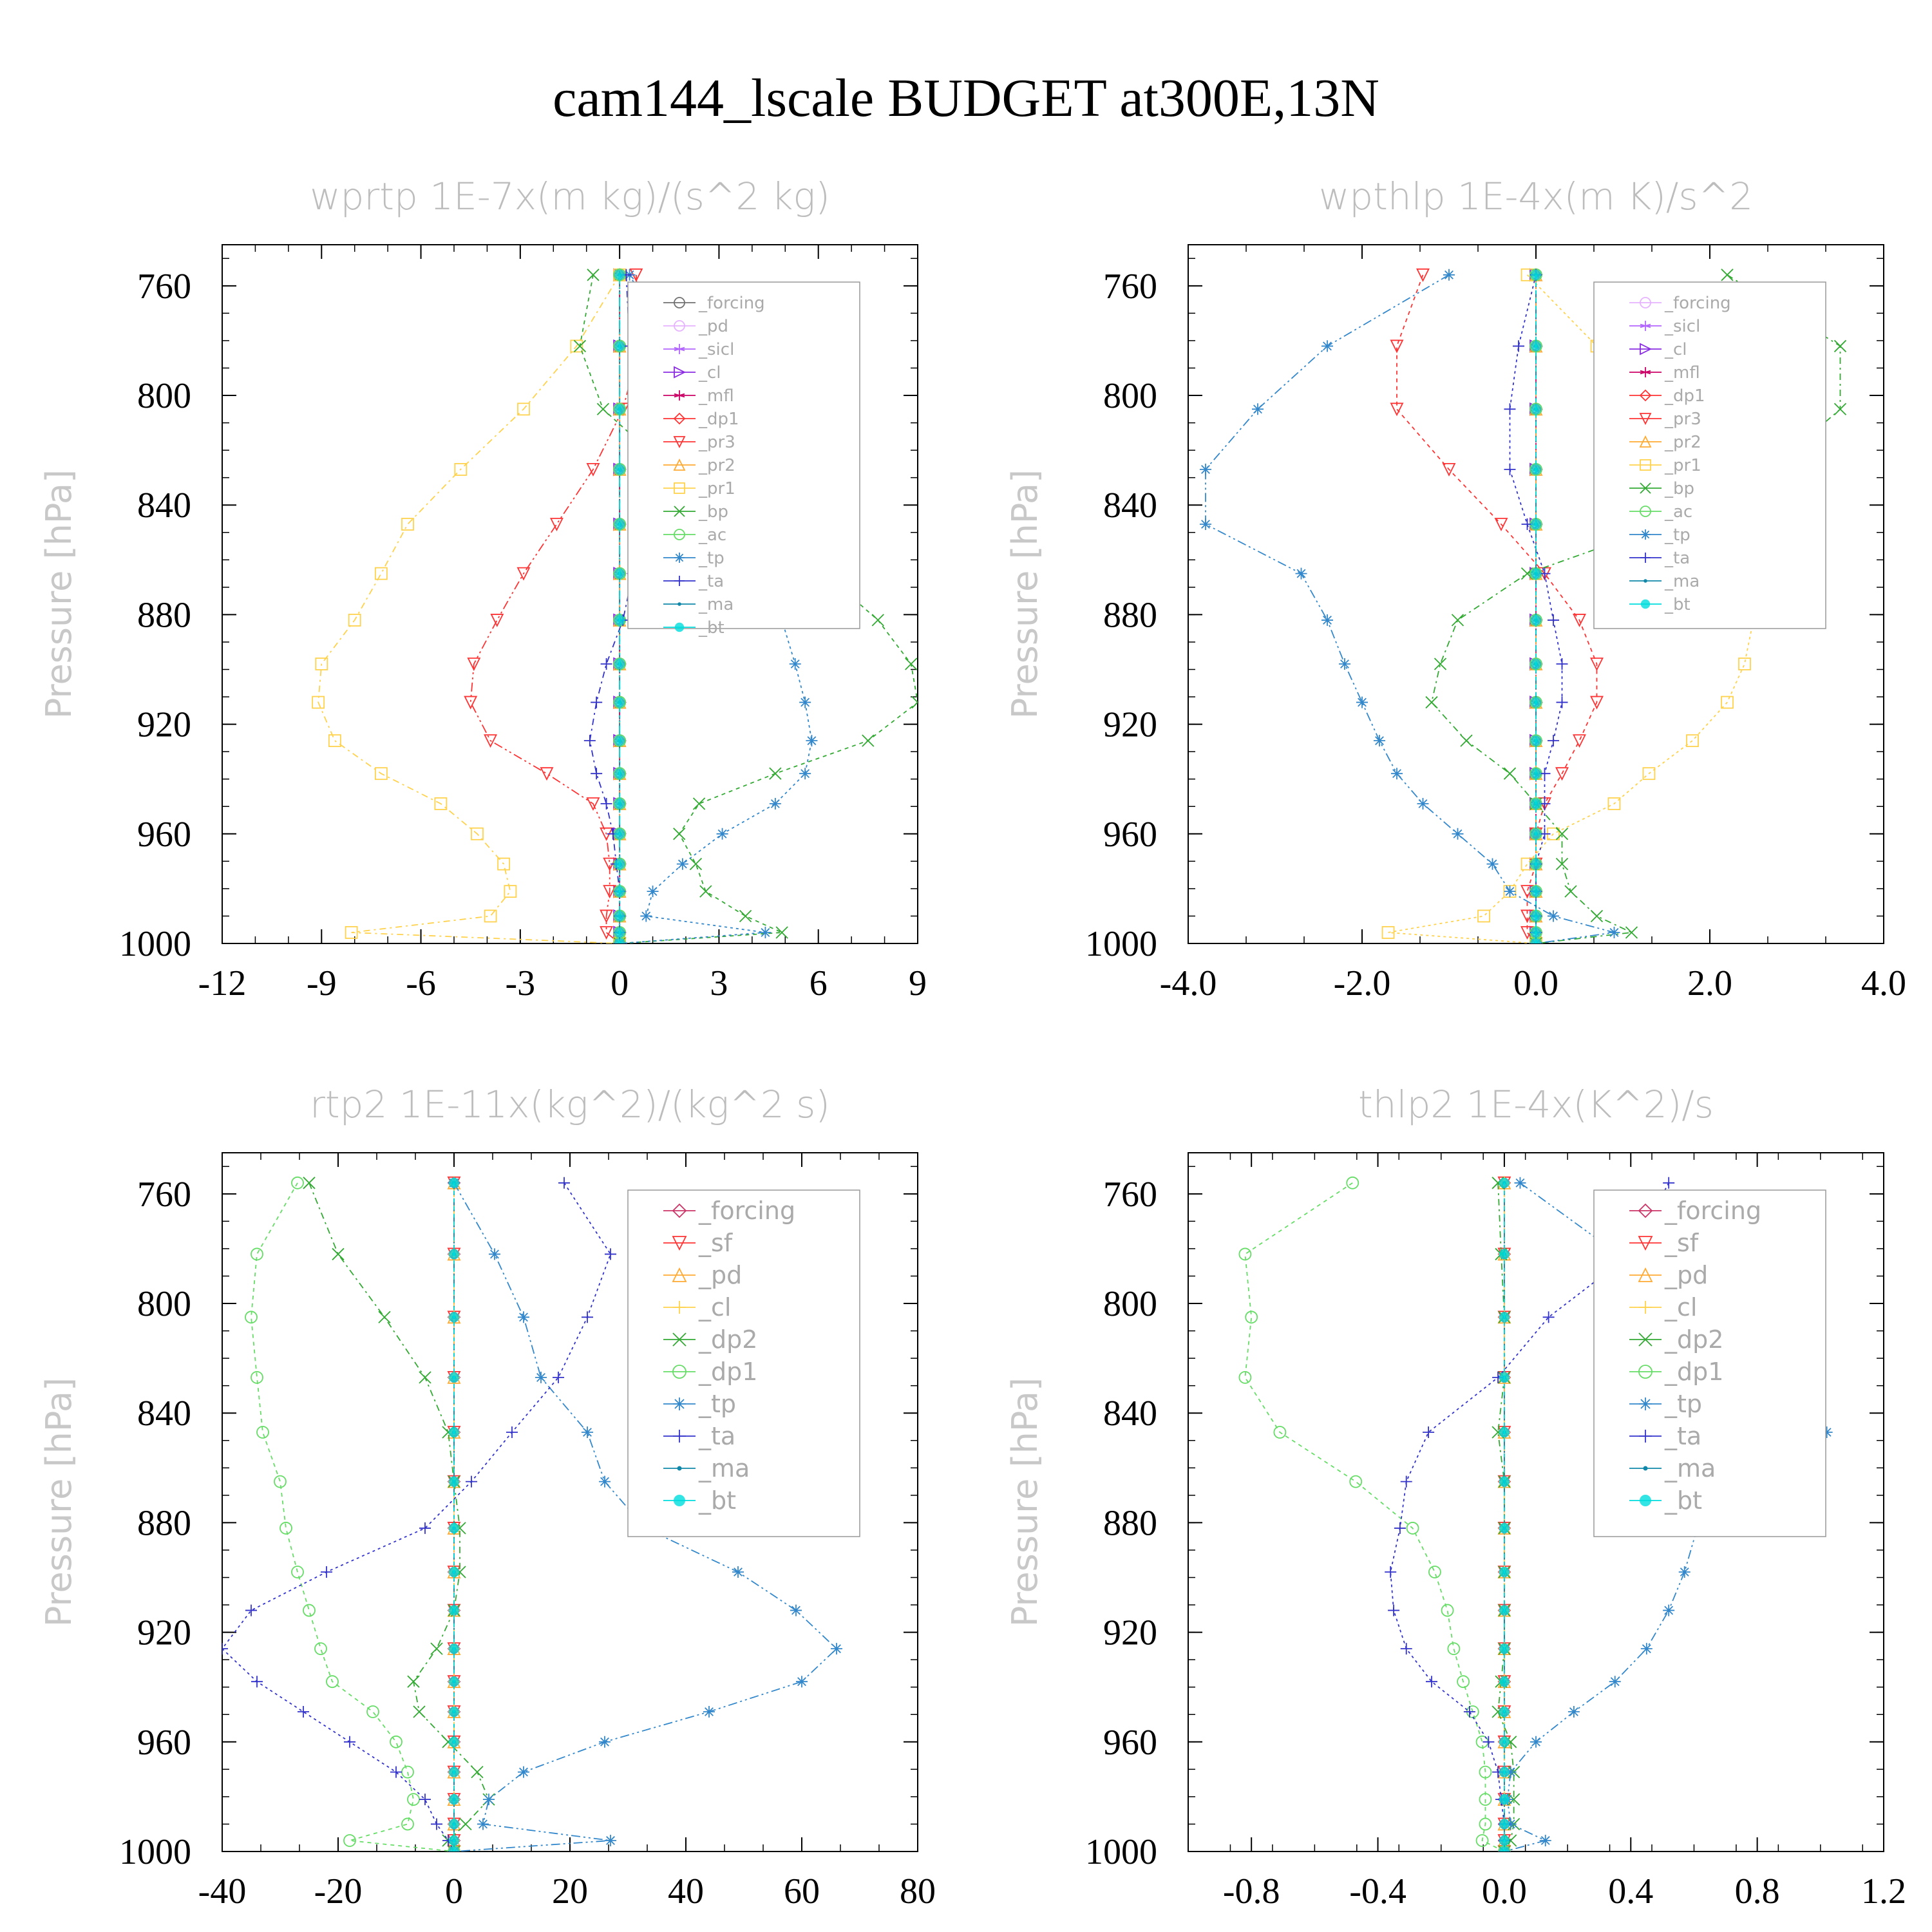 This screenshot has height=1932, width=1932. What do you see at coordinates (421, 983) in the screenshot?
I see `x-tick-label: -6` at bounding box center [421, 983].